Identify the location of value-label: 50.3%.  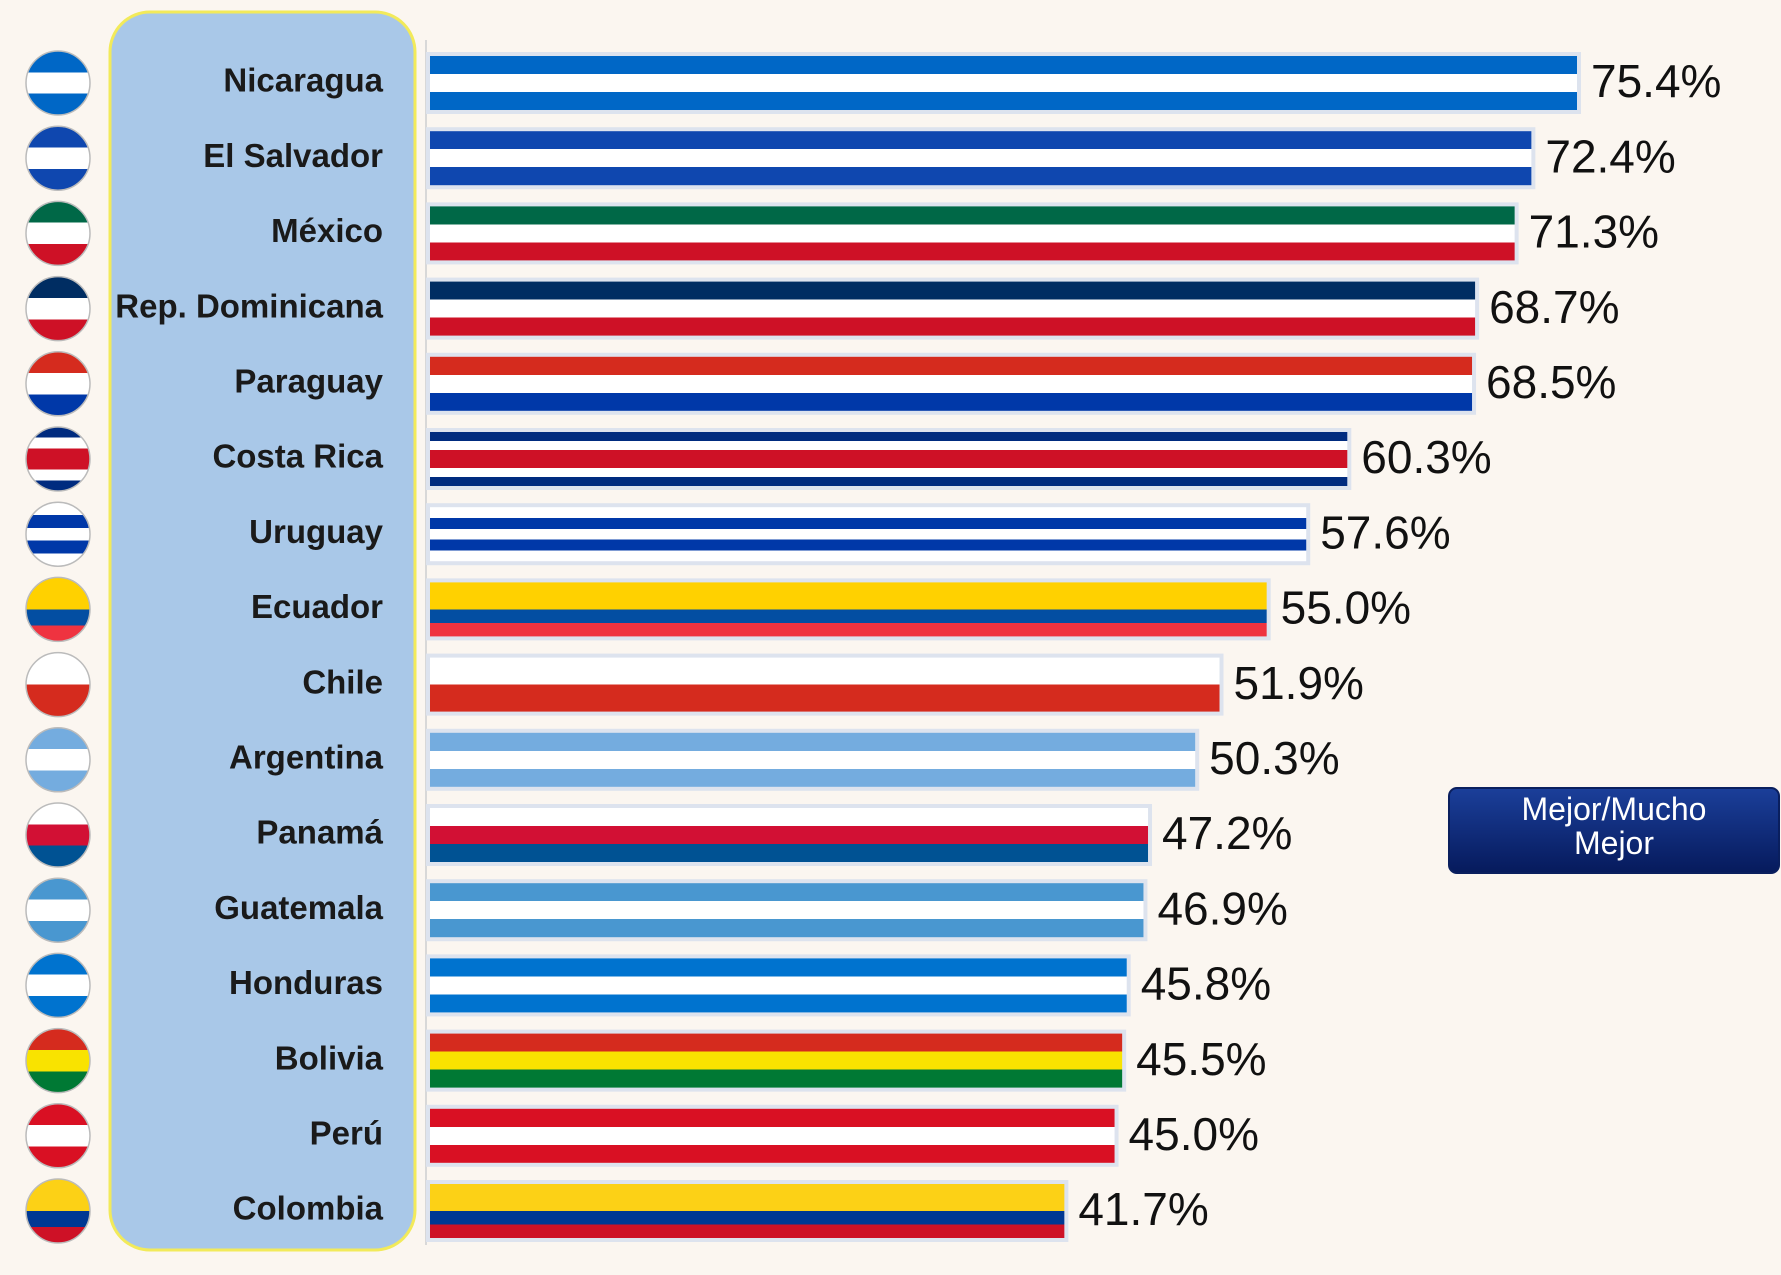
(1274, 758).